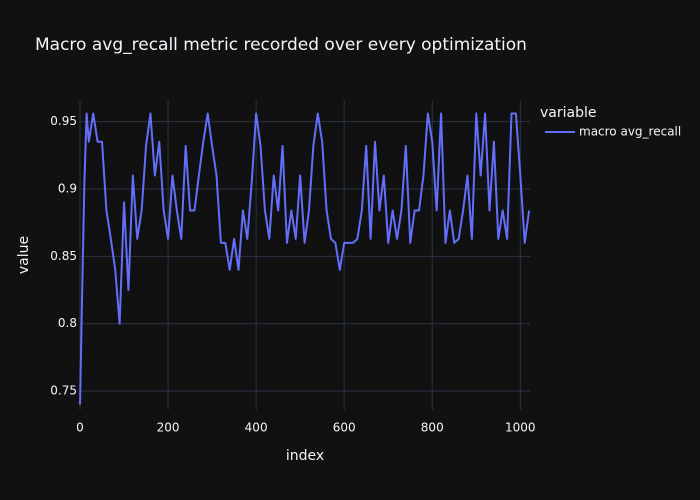 This screenshot has width=700, height=500. Describe the element at coordinates (63, 256) in the screenshot. I see `y-tick-label: 0.85` at that location.